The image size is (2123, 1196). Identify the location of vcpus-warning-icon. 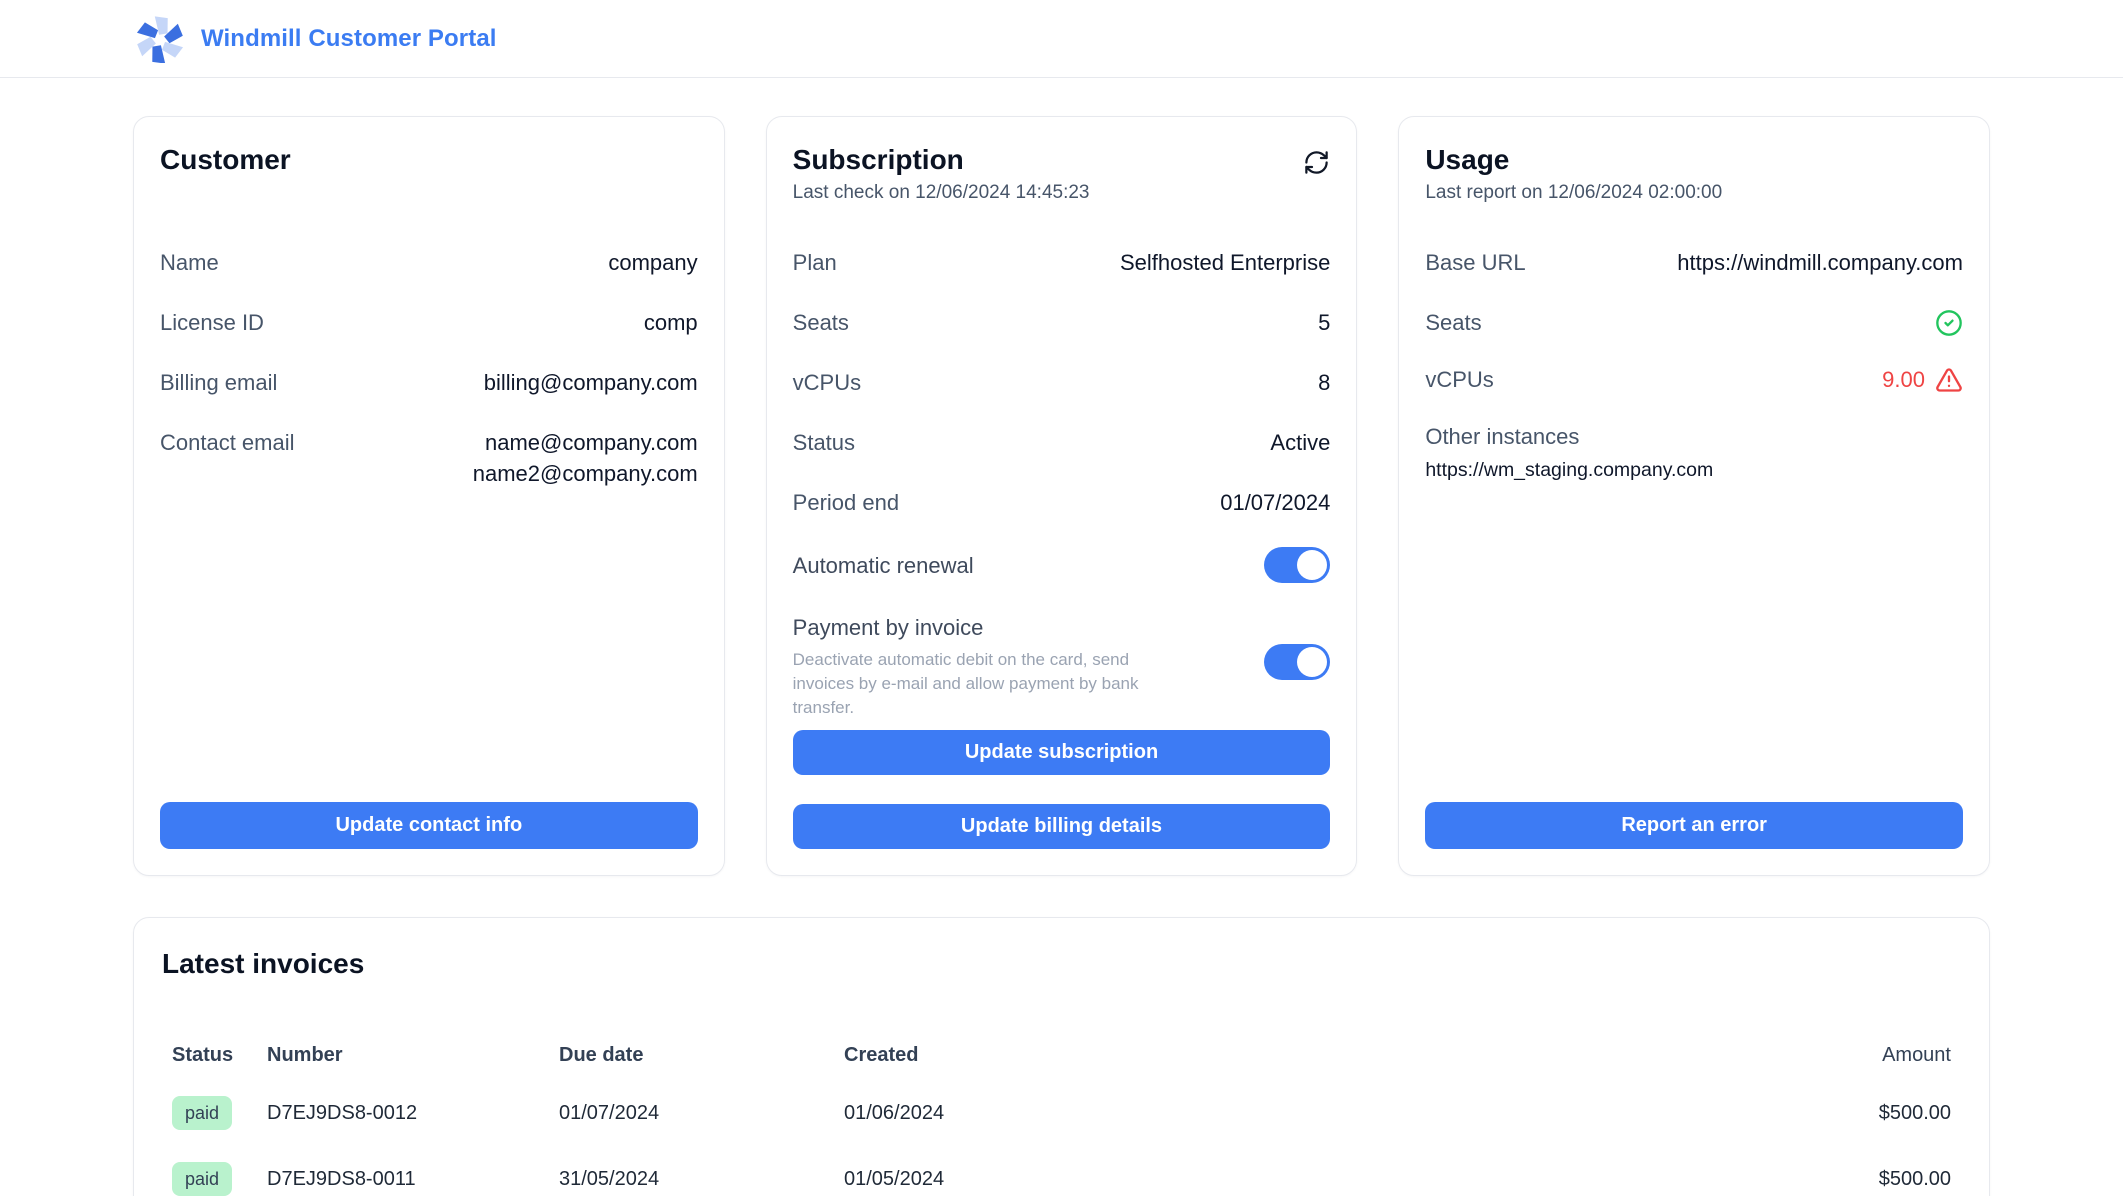
(1949, 380).